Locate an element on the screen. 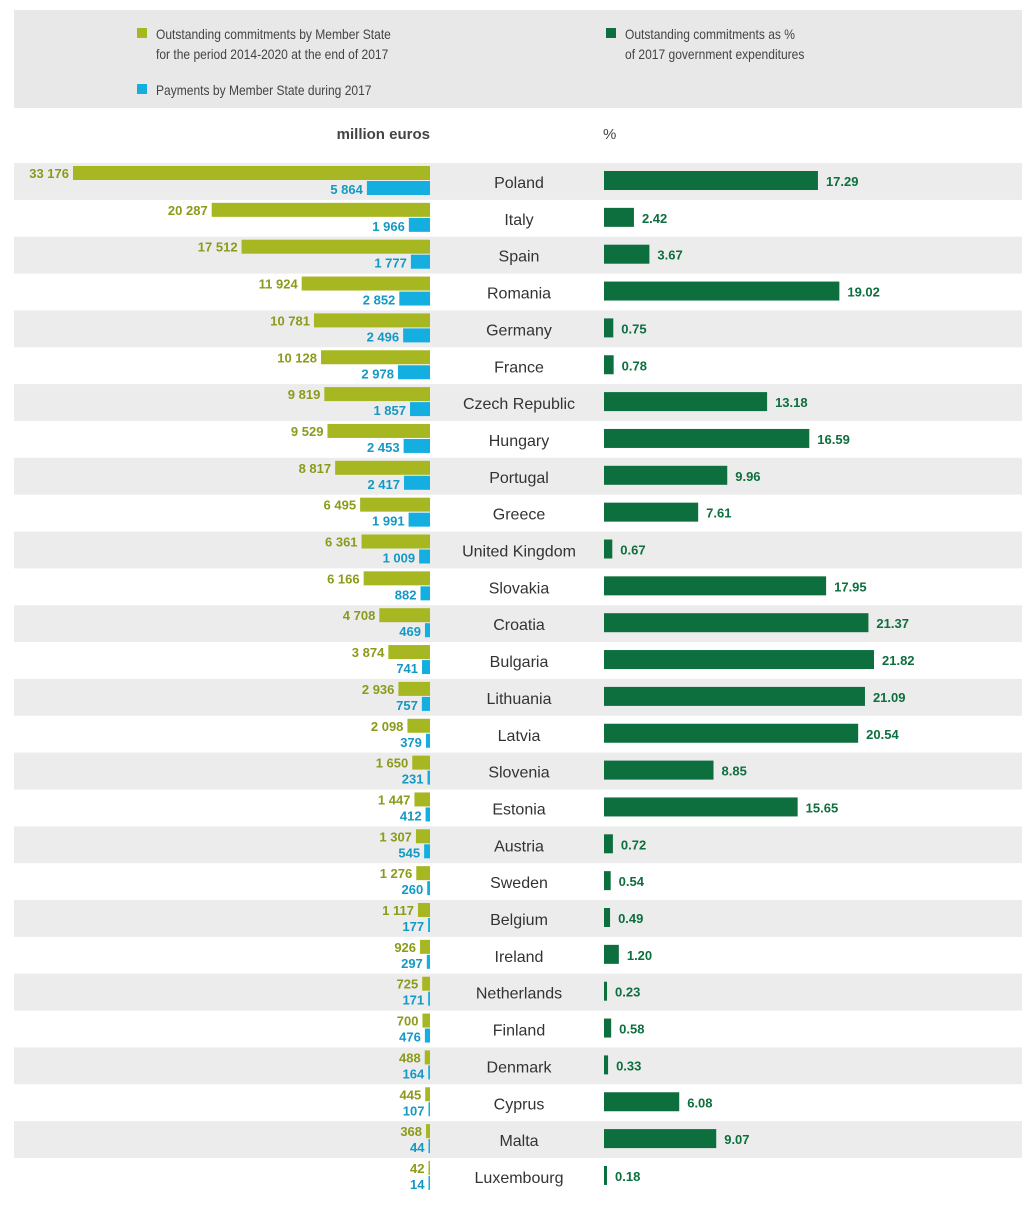 The image size is (1036, 1211). percent-value-label: 2.42 is located at coordinates (654, 218).